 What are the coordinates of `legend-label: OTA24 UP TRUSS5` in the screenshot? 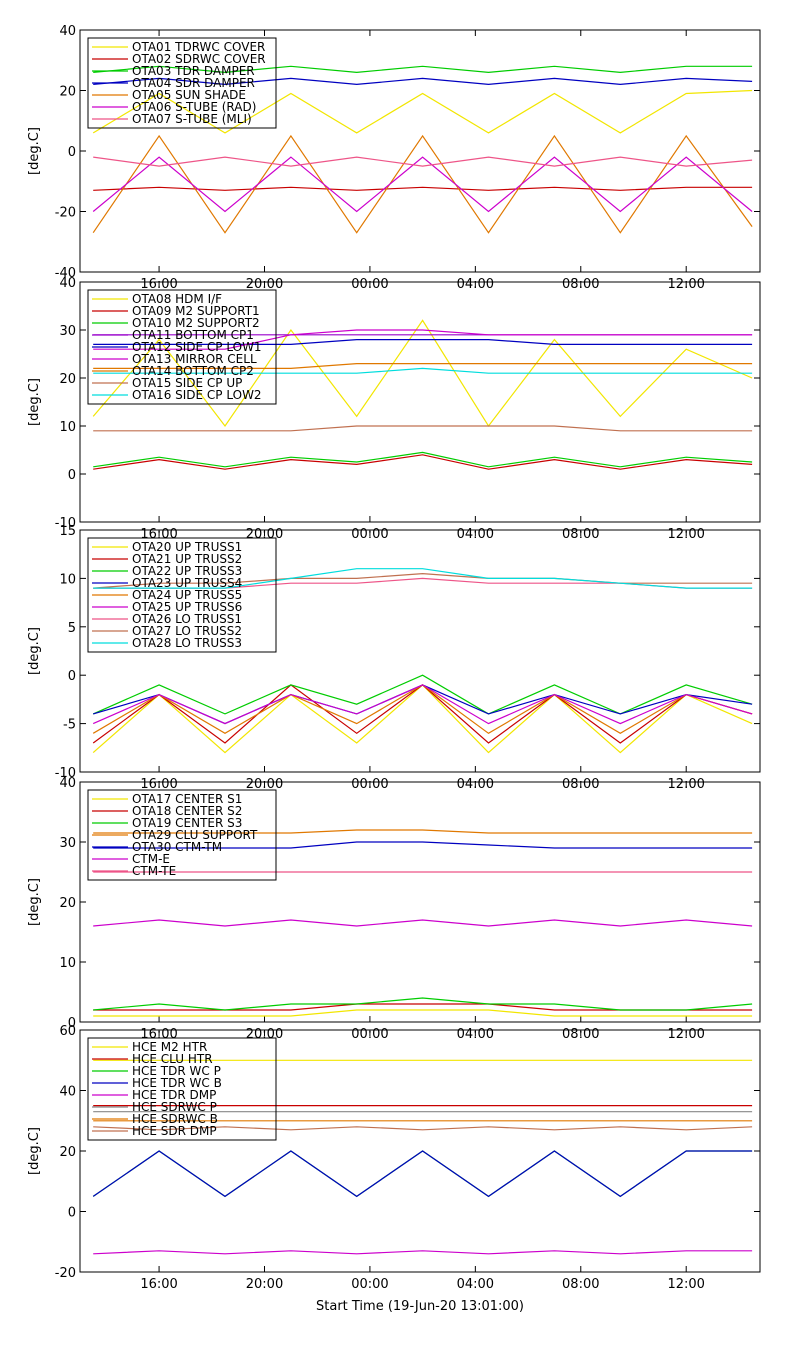 It's located at (187, 595).